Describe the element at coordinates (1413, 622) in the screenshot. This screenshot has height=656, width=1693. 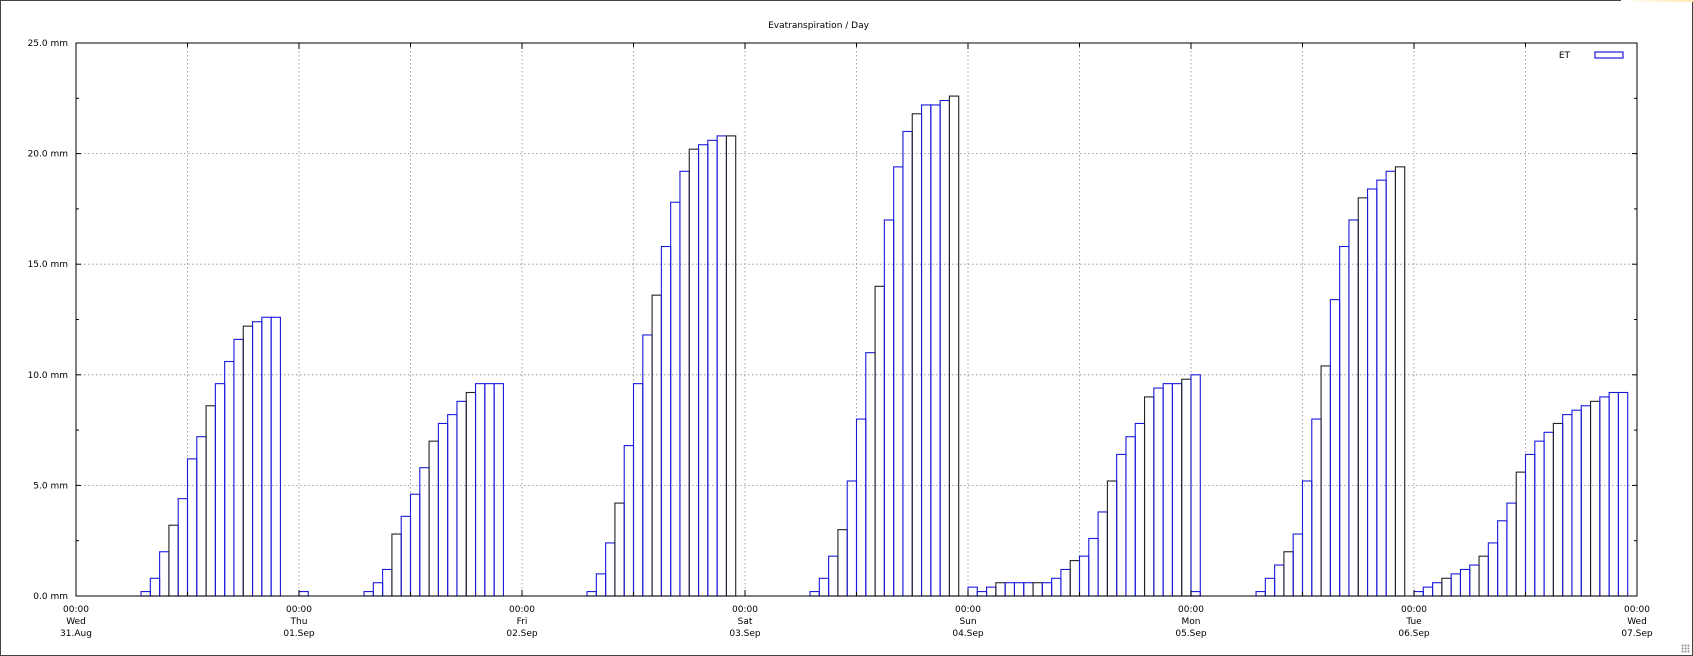
I see `x-tick-label: Tue` at that location.